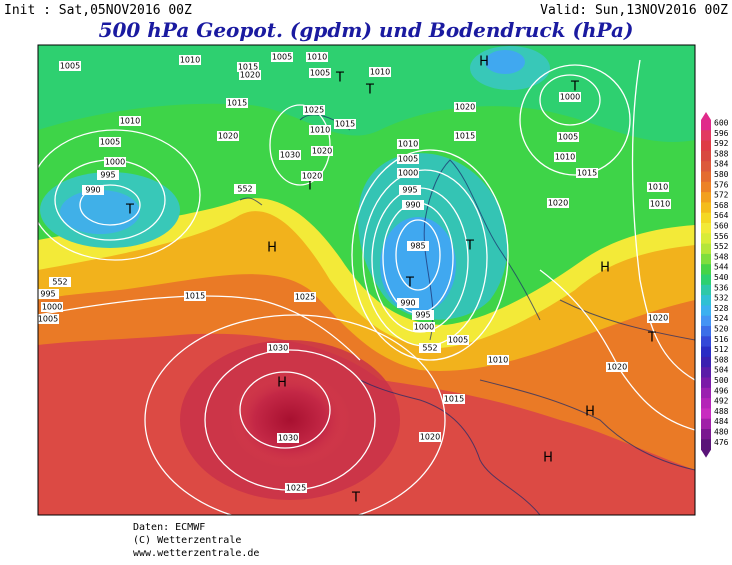 This screenshot has height=565, width=732. Describe the element at coordinates (417, 246) in the screenshot. I see `isobar-label: 985` at that location.